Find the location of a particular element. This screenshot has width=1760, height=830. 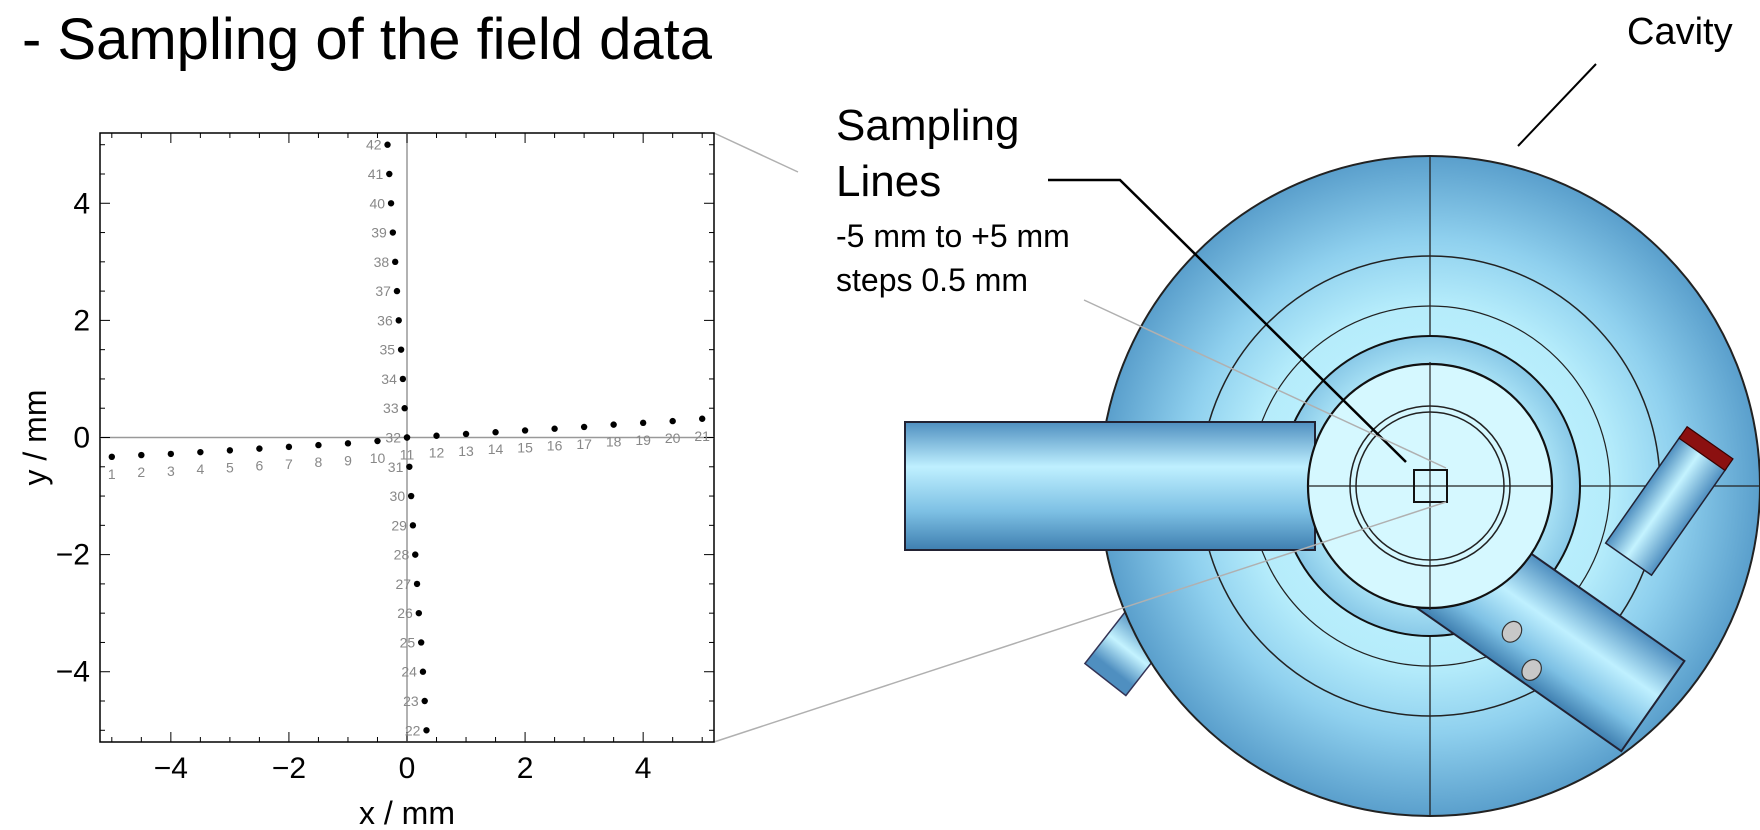

sample-point-label: 32 is located at coordinates (393, 438).